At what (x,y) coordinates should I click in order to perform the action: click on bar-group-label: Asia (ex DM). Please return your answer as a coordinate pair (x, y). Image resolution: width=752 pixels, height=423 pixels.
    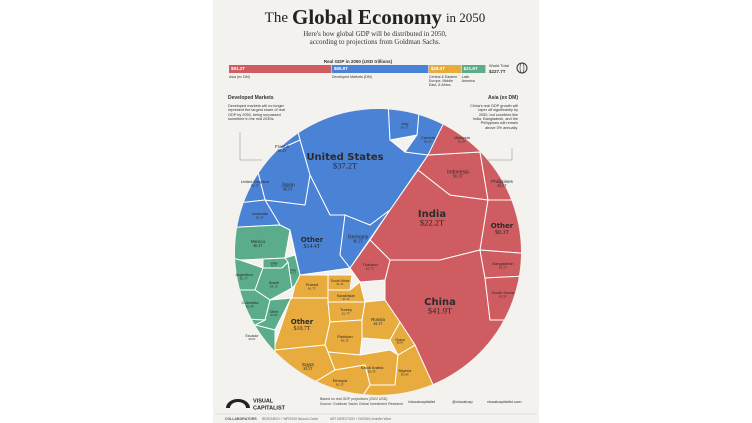
    Looking at the image, I should click on (239, 77).